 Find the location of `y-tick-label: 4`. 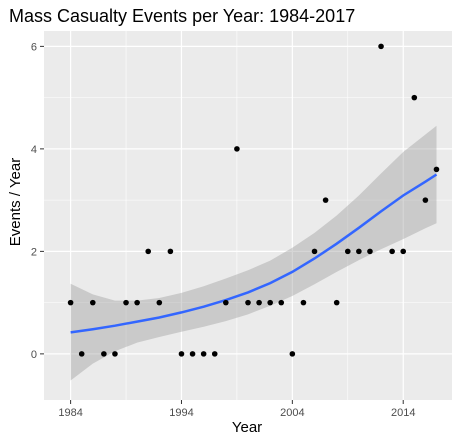

y-tick-label: 4 is located at coordinates (34, 150).